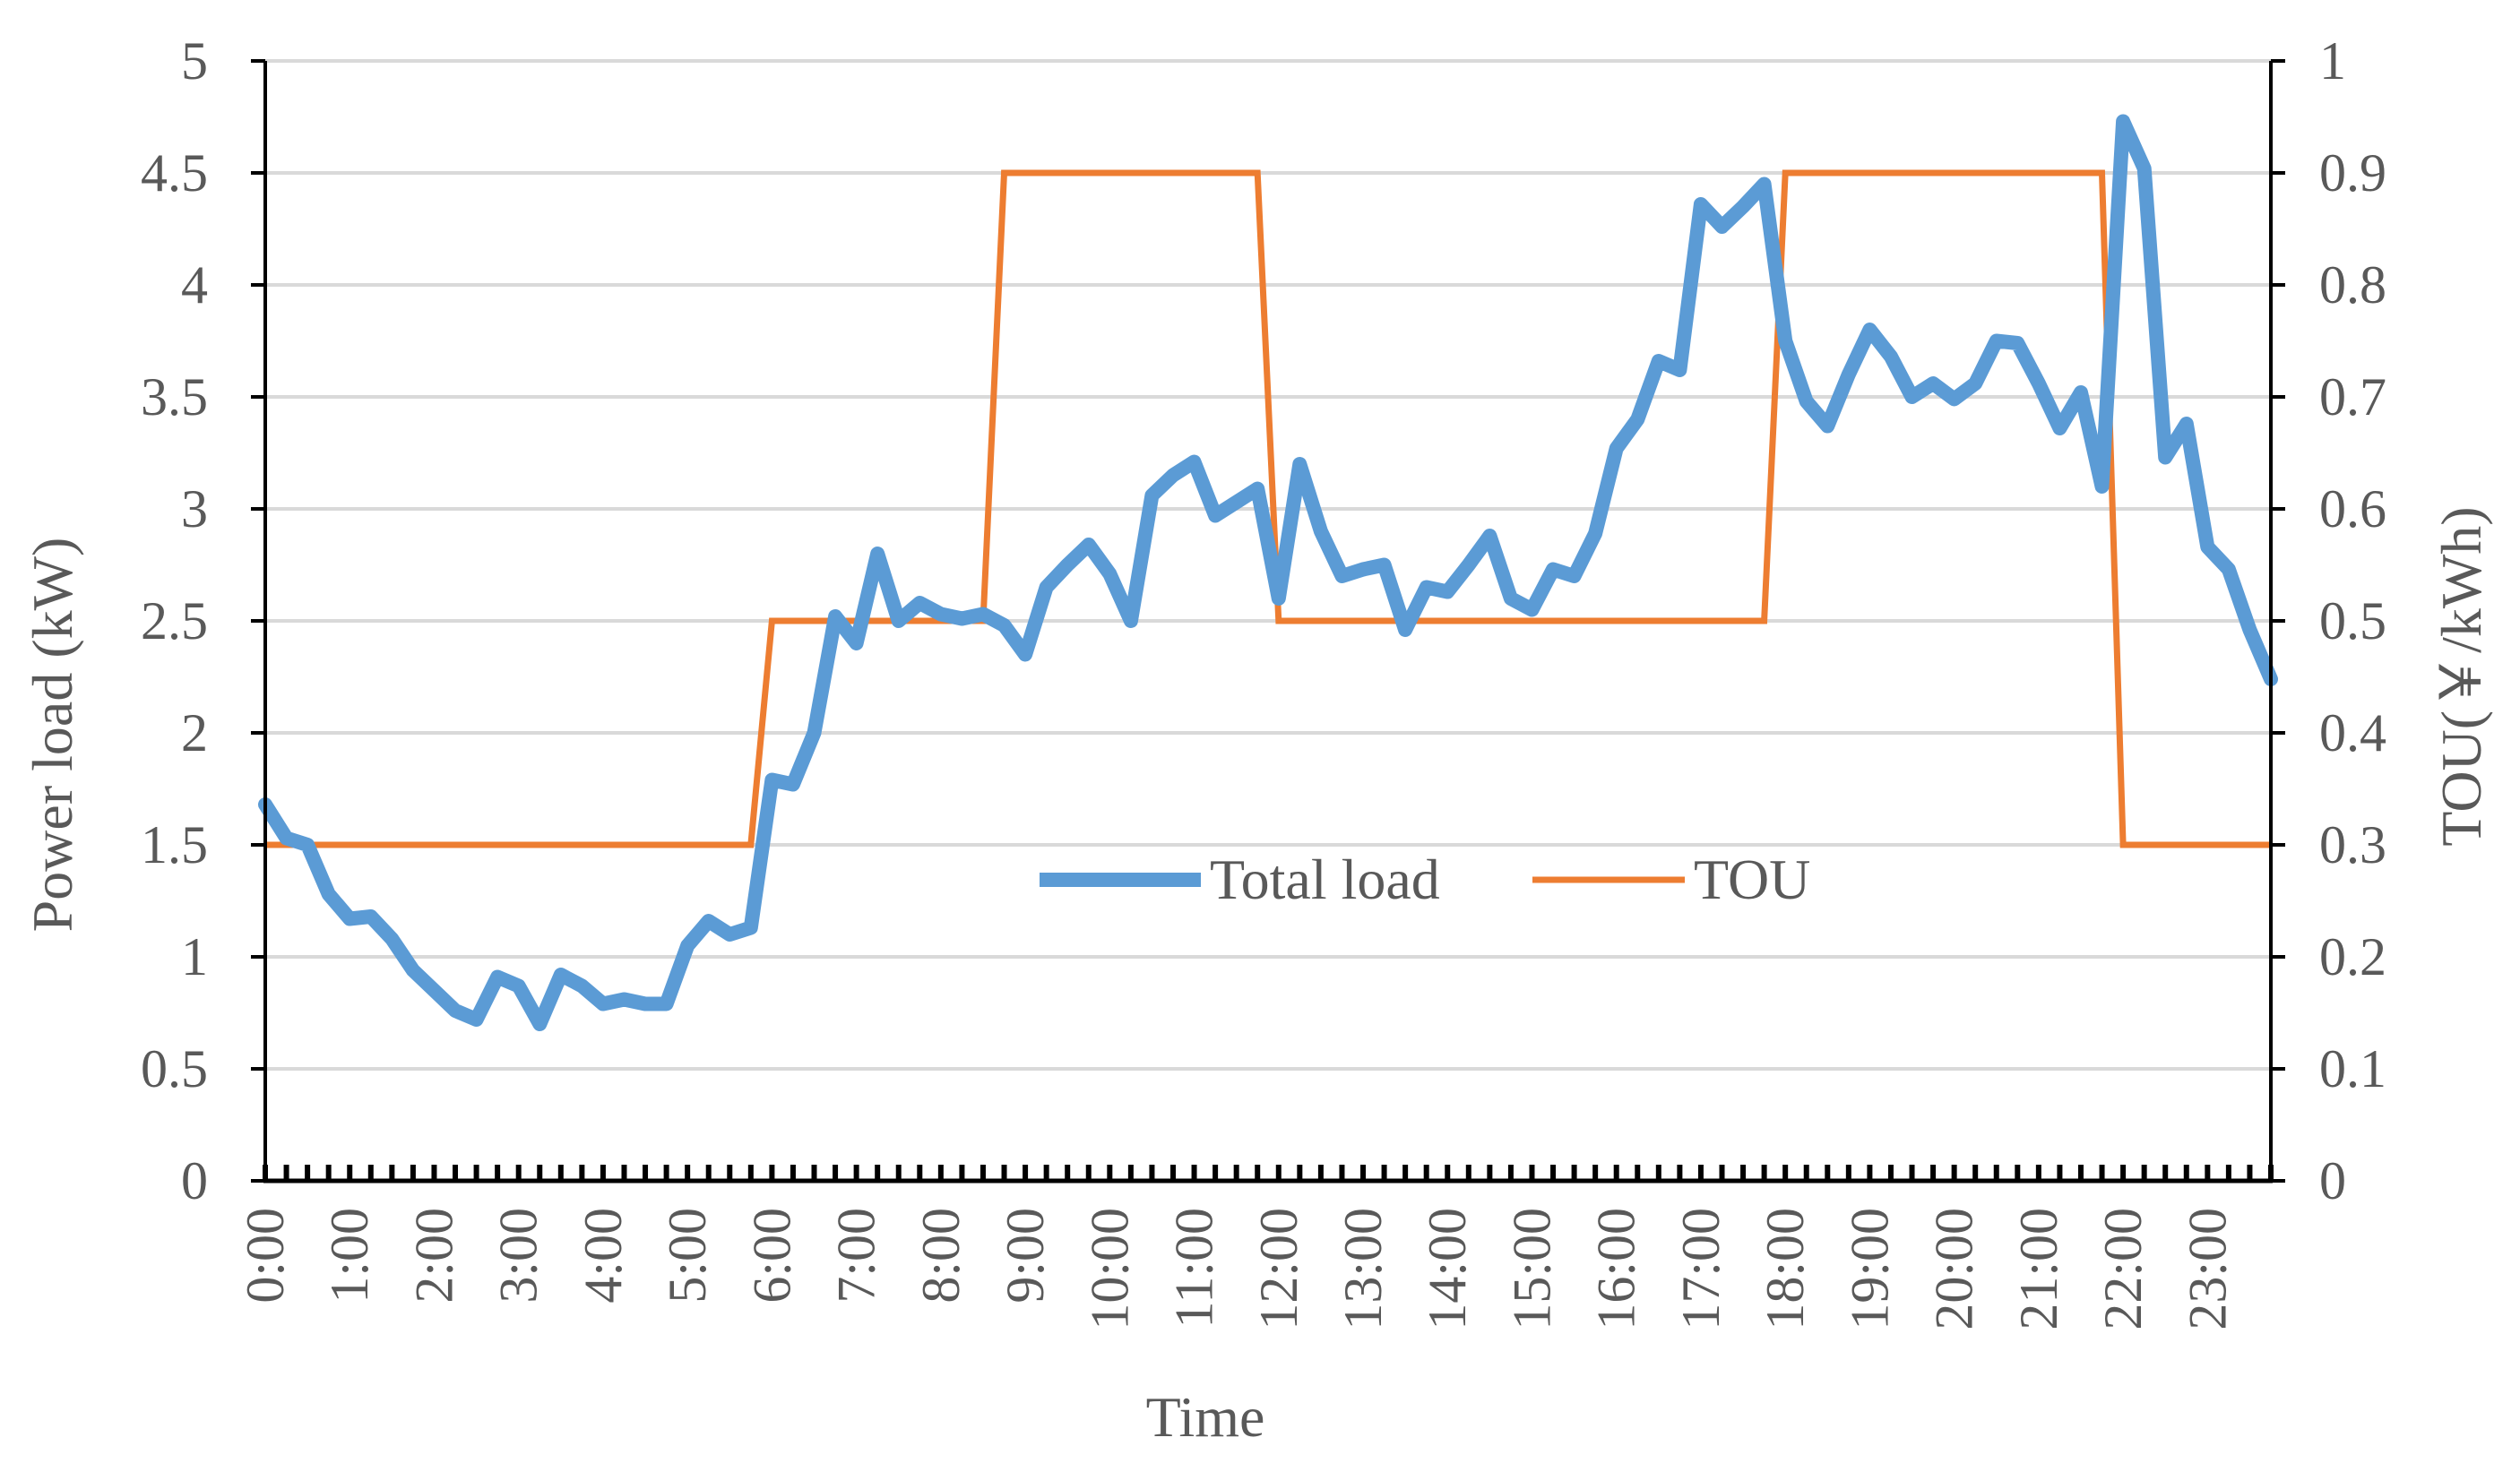 Image resolution: width=2520 pixels, height=1472 pixels. I want to click on x-tick-label: 17:00, so click(1700, 1269).